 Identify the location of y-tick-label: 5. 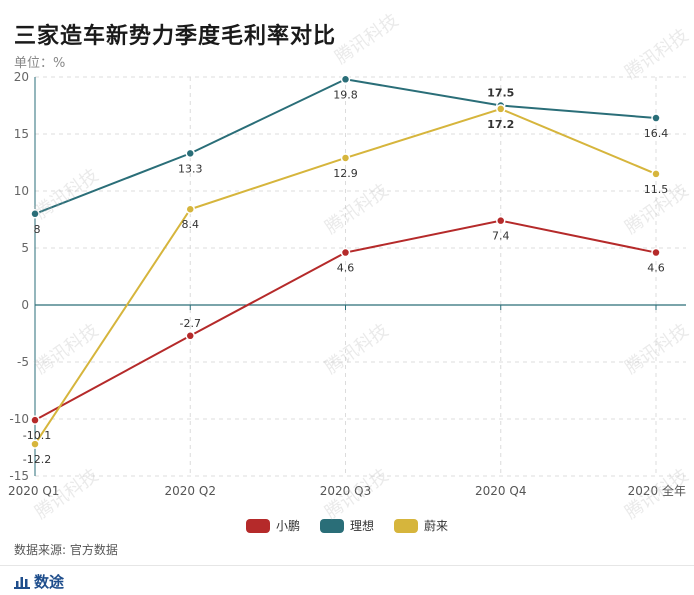
(25, 248).